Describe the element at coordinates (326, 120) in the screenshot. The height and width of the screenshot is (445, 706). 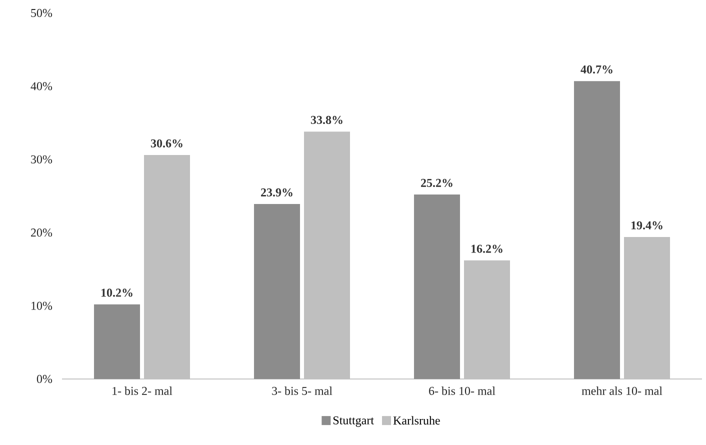
I see `data-label: 33.8%` at that location.